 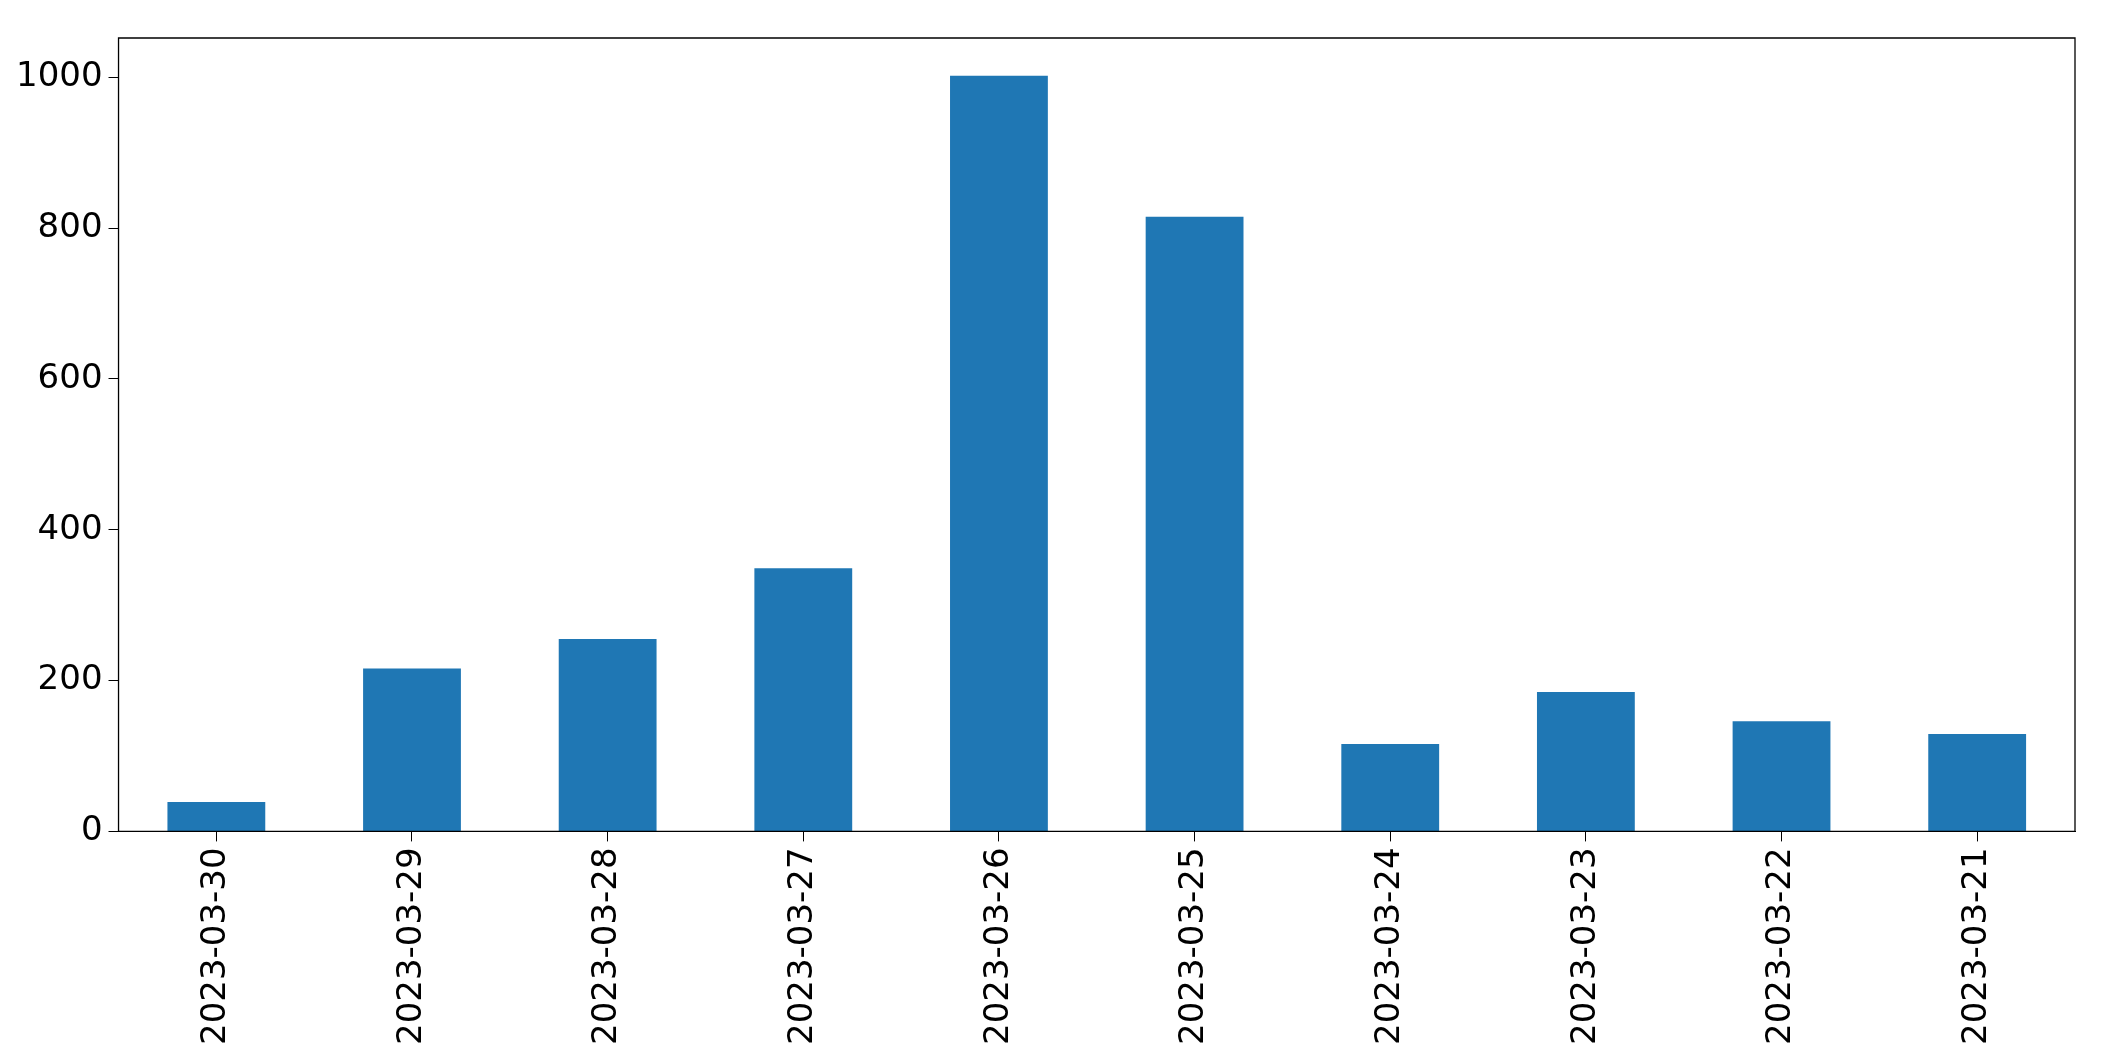 What do you see at coordinates (70, 375) in the screenshot?
I see `y-tick-label: 600` at bounding box center [70, 375].